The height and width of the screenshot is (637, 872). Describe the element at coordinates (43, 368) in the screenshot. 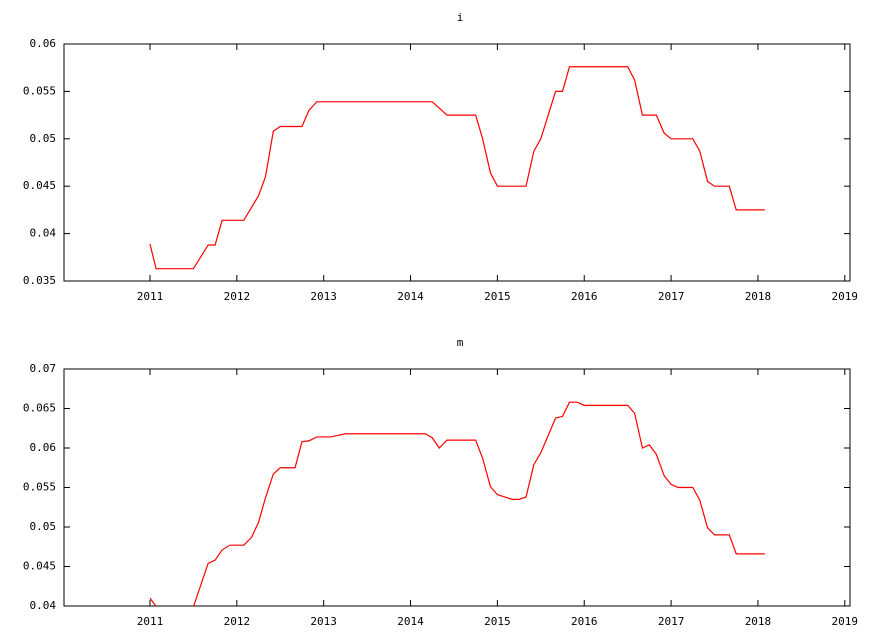

I see `y-tick-label: 0.07` at that location.